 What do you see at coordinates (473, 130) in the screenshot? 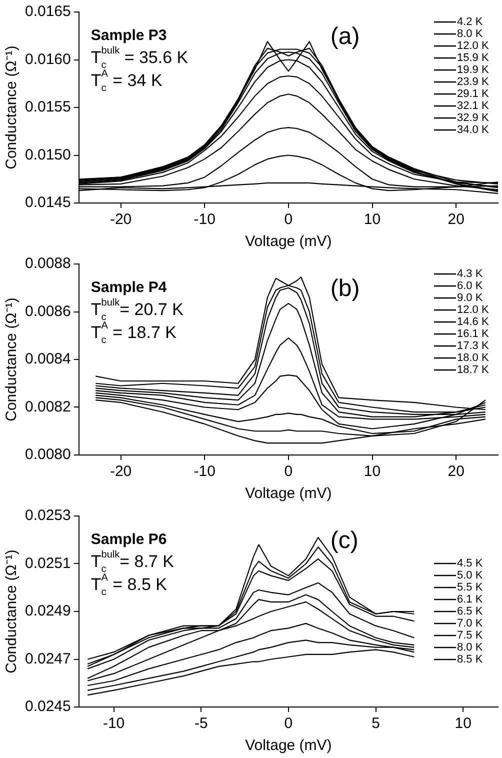
I see `legend-label: 34.0 K` at bounding box center [473, 130].